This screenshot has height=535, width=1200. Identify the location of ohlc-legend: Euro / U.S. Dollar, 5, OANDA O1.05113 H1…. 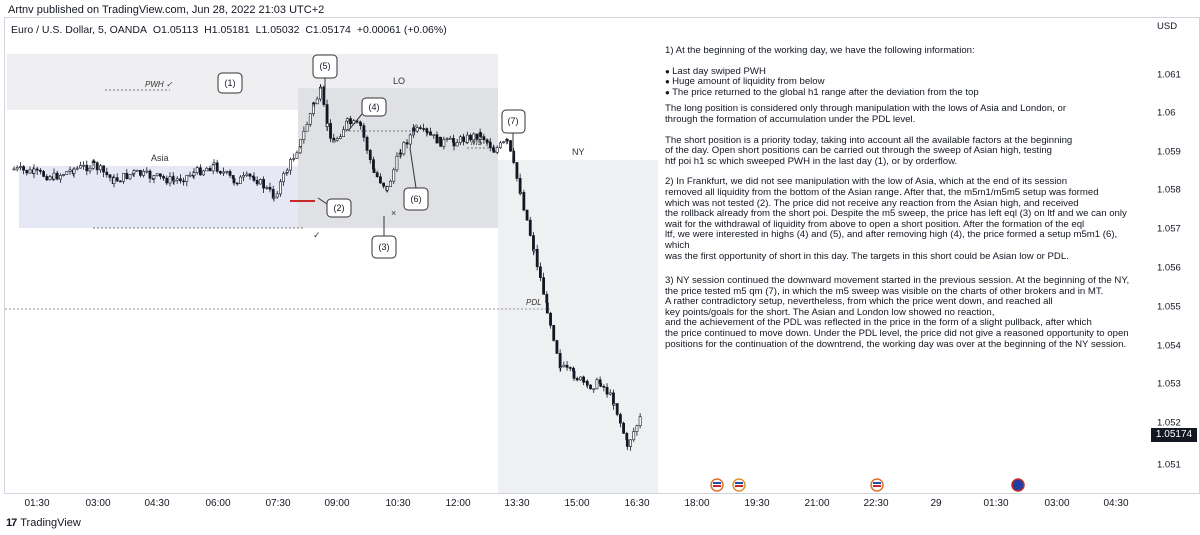
(230, 30).